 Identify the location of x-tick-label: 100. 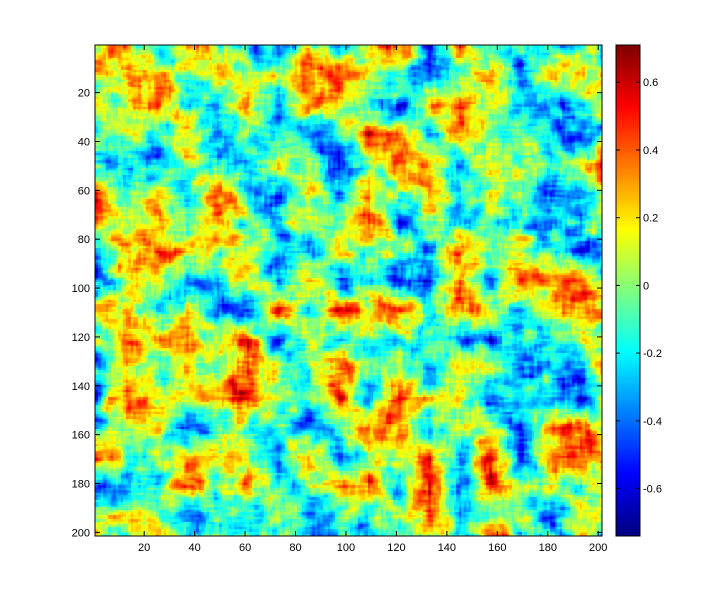
(346, 548).